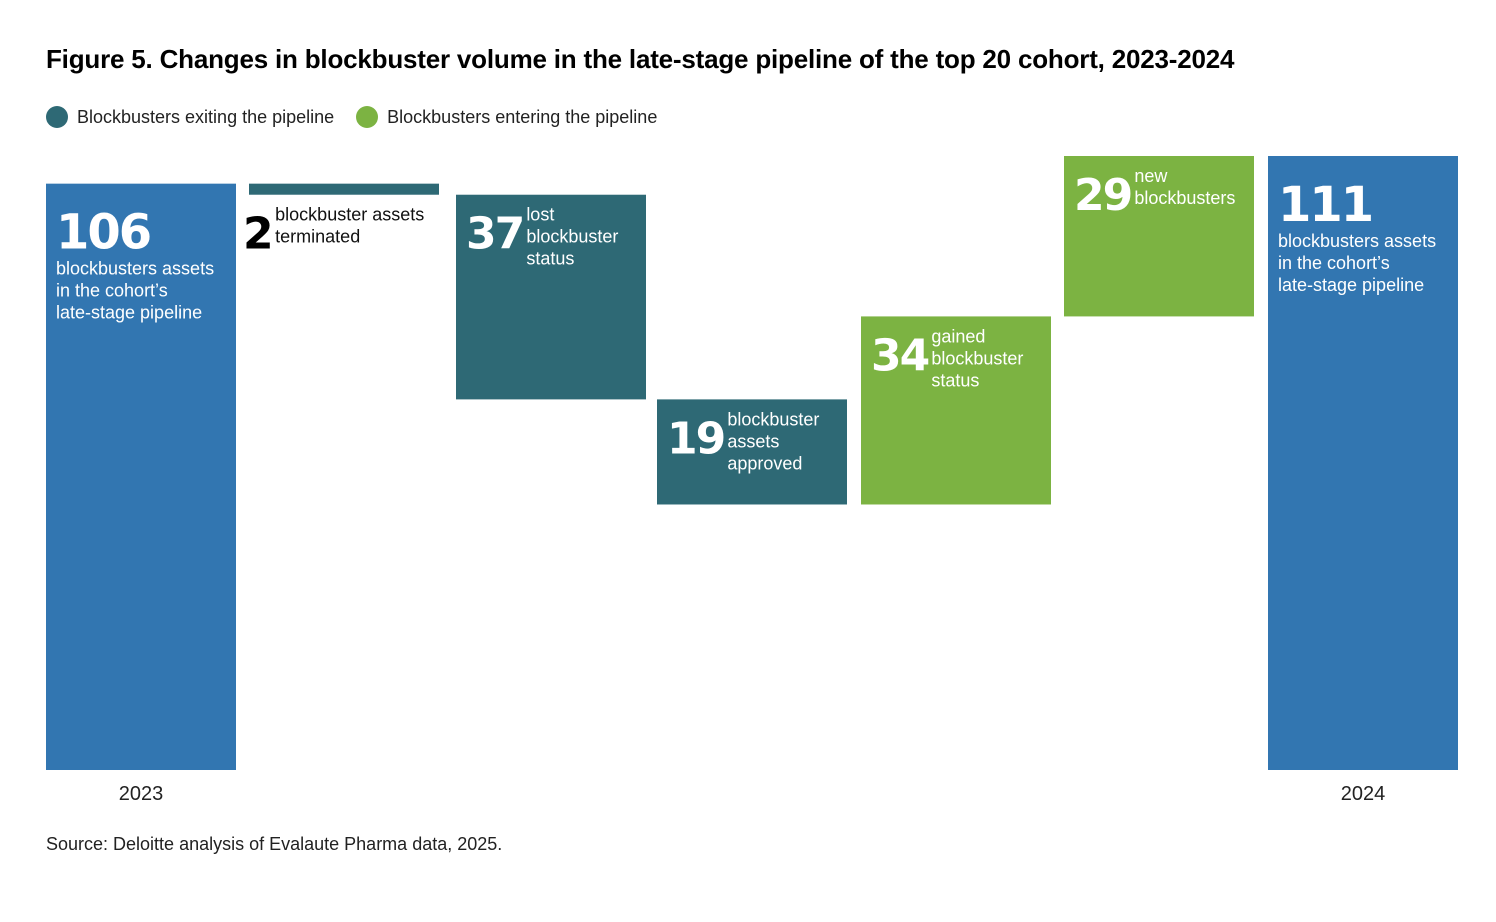 The height and width of the screenshot is (922, 1496). I want to click on bar-value-label: 34, so click(900, 355).